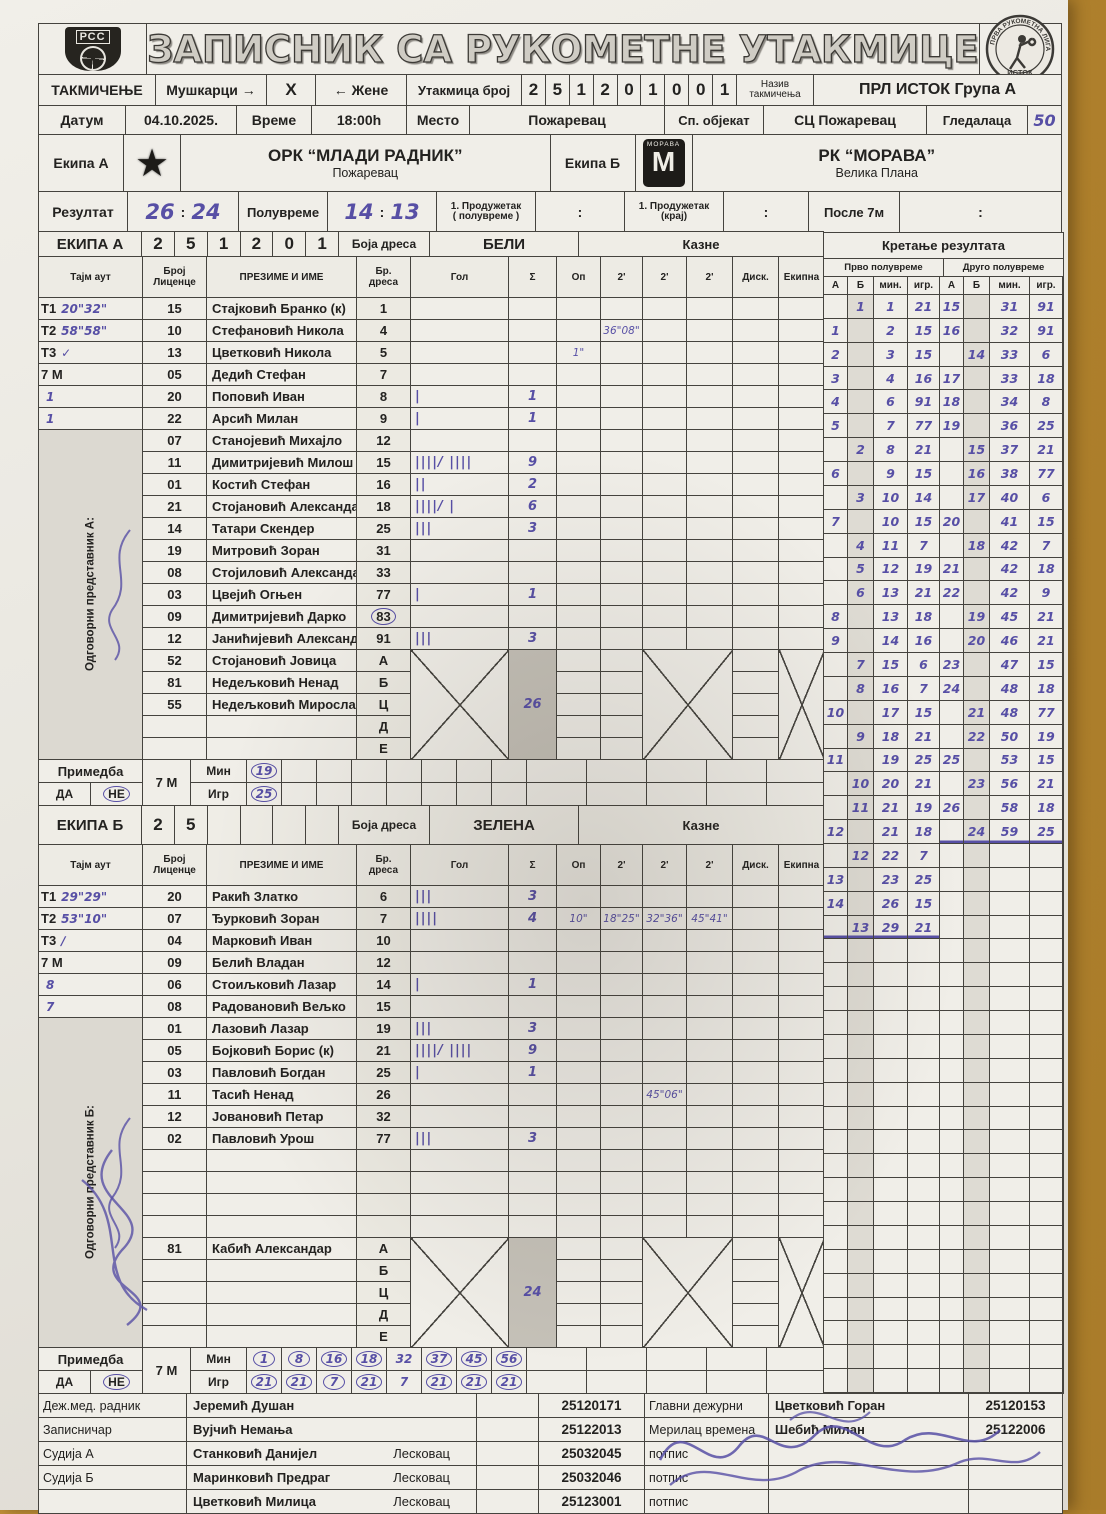 This screenshot has width=1106, height=1514. Describe the element at coordinates (432, 1292) in the screenshot. I see `official-row: 81 Кабић Александар А 24` at that location.